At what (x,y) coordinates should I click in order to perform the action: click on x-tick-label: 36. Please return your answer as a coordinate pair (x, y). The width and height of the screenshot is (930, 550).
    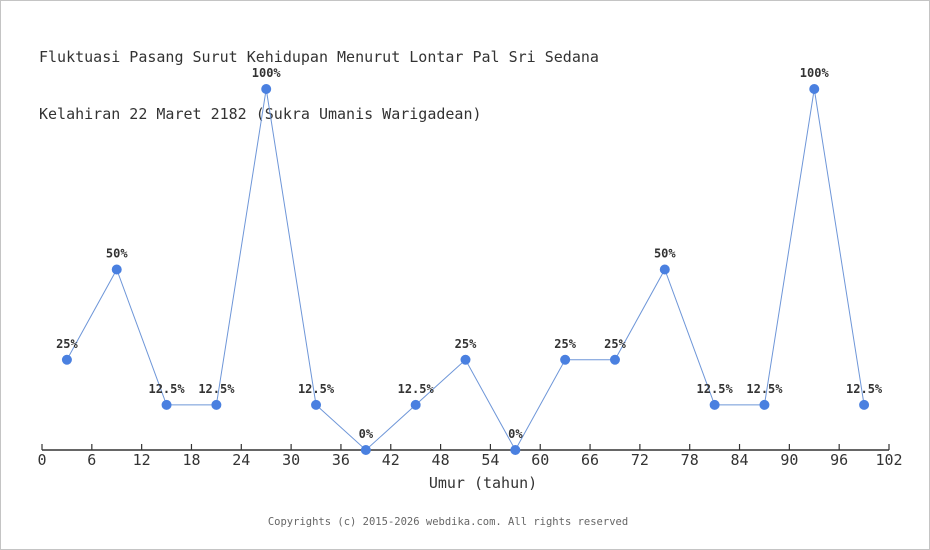
    Looking at the image, I should click on (341, 460).